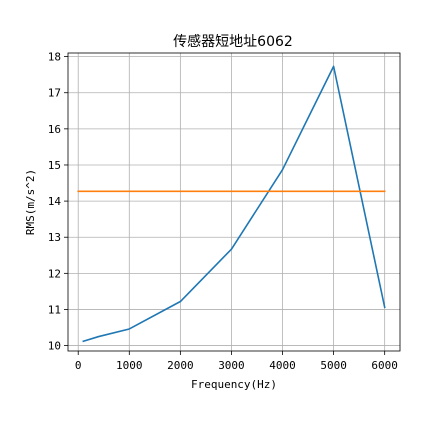 The height and width of the screenshot is (438, 444). What do you see at coordinates (54, 273) in the screenshot?
I see `y-tick-label: 12` at bounding box center [54, 273].